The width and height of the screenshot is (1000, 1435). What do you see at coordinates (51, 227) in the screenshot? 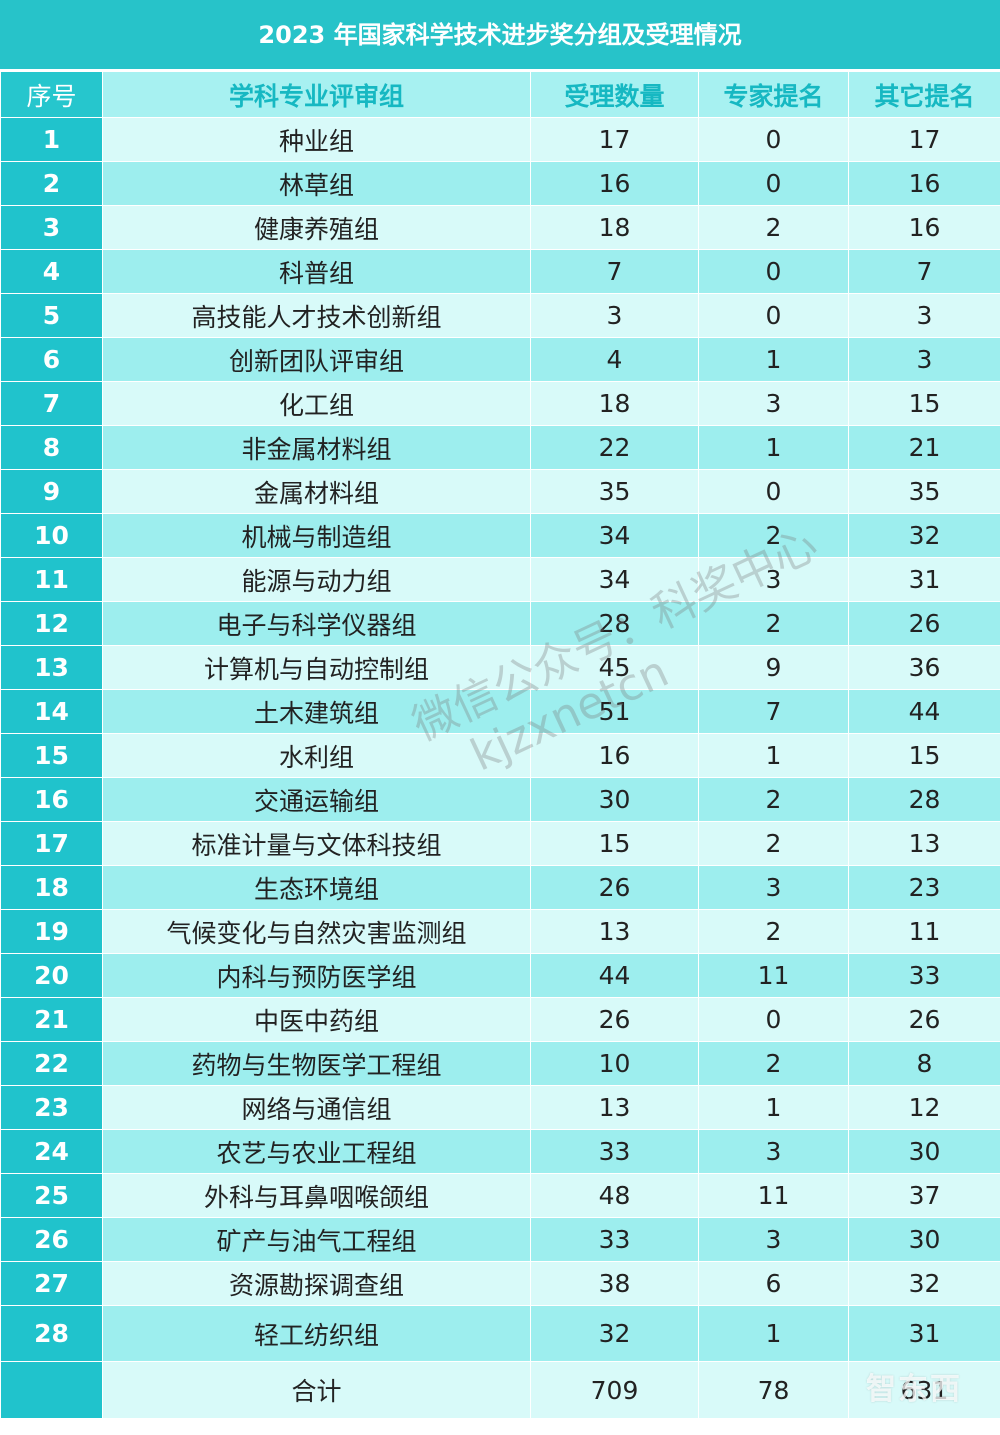
I see `cell-index: 3` at bounding box center [51, 227].